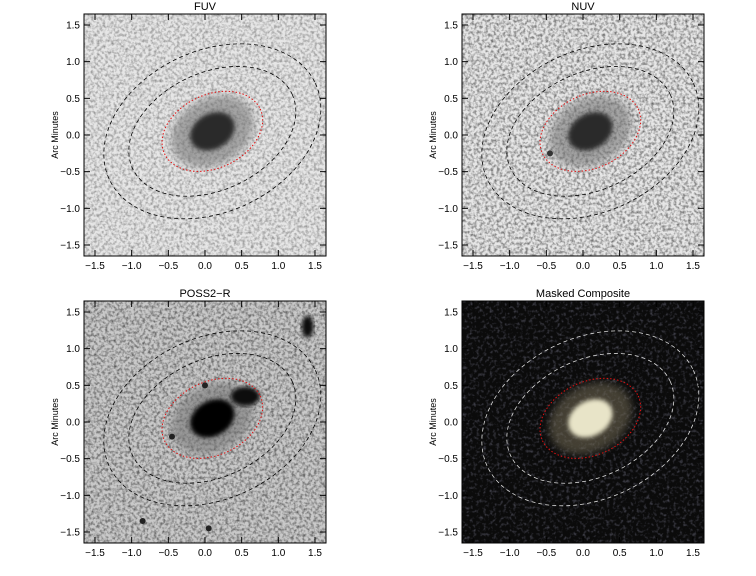  I want to click on panel-title: POSS2−R, so click(204, 294).